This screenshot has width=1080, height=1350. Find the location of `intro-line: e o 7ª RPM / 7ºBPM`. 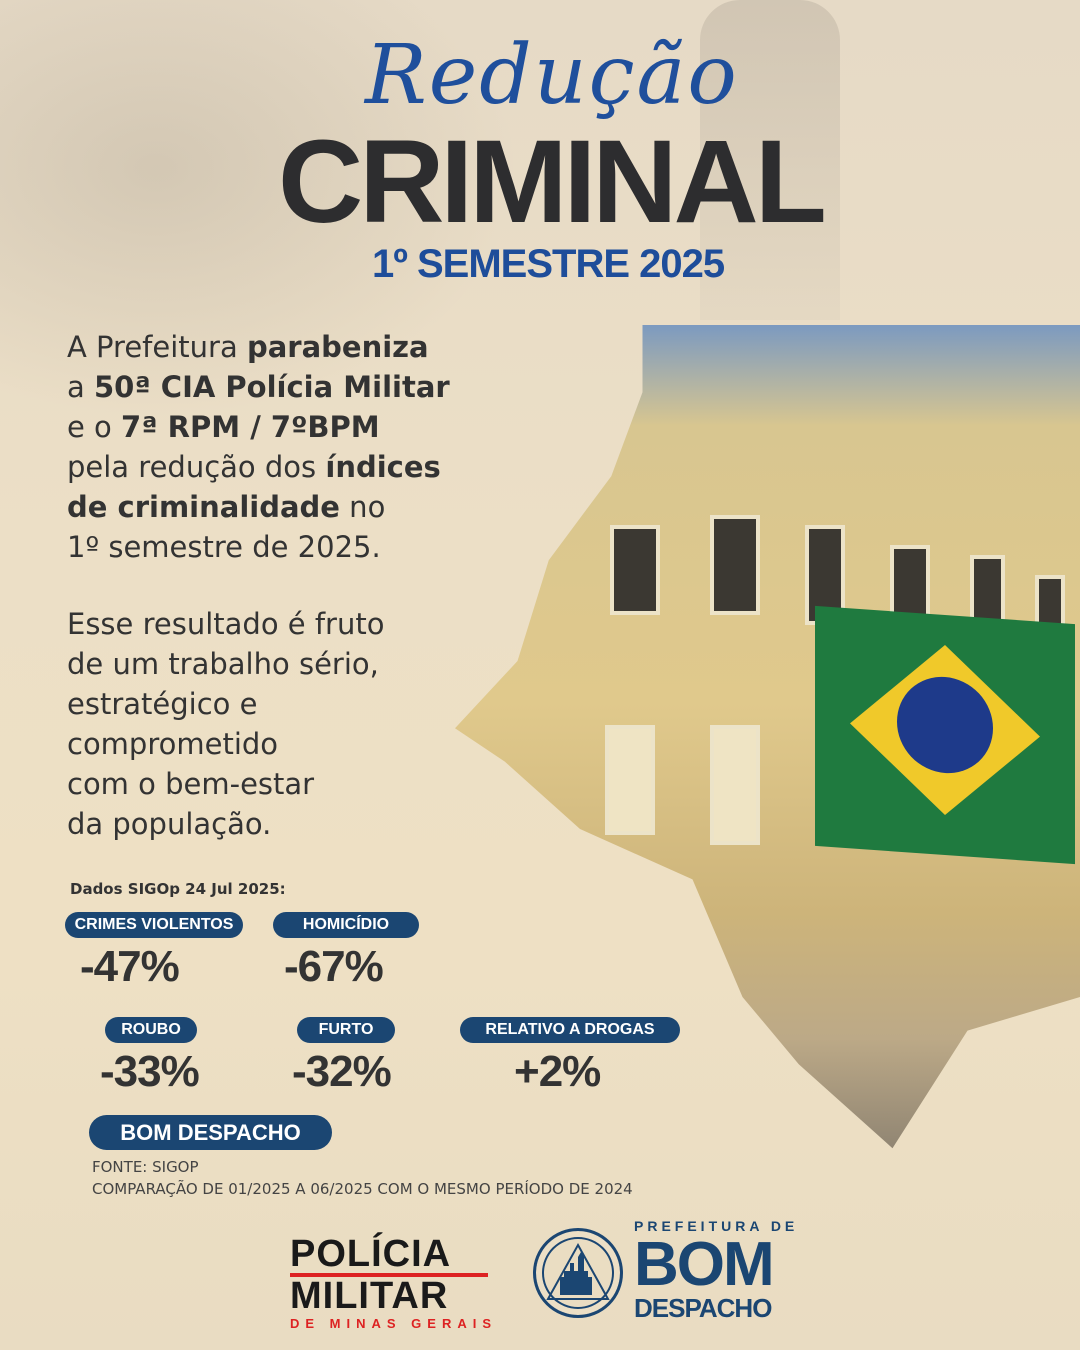

intro-line: e o 7ª RPM / 7ºBPM is located at coordinates (297, 427).